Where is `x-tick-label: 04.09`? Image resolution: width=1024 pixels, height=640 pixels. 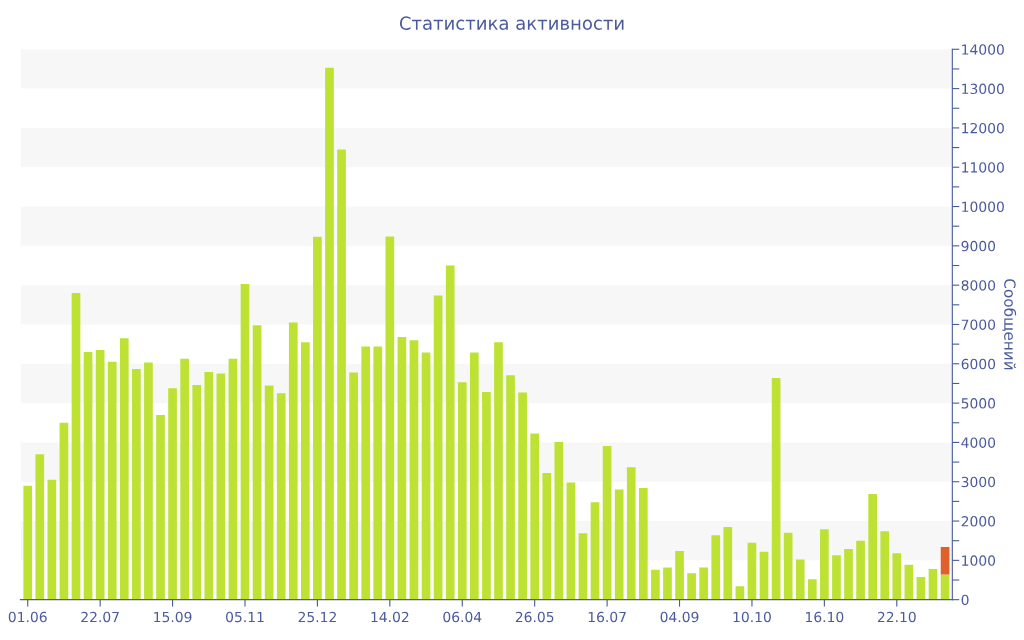
x-tick-label: 04.09 is located at coordinates (679, 617).